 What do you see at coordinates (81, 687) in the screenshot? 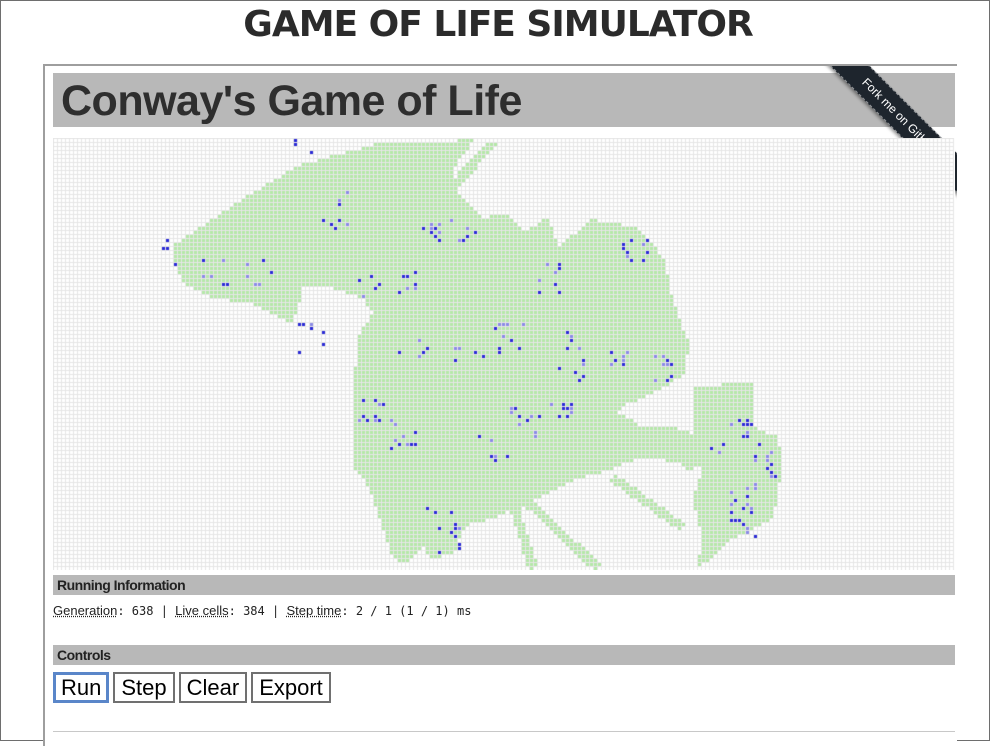
I see `run-button: Run` at bounding box center [81, 687].